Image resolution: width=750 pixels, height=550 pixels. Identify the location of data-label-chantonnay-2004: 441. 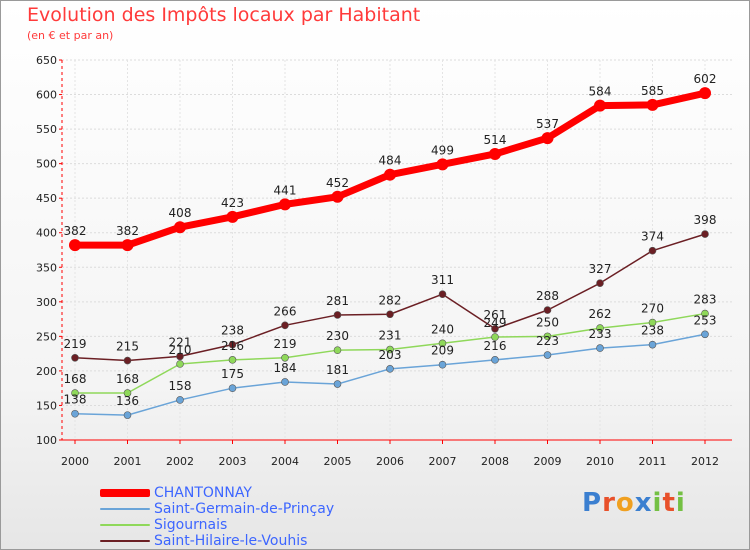
(285, 190).